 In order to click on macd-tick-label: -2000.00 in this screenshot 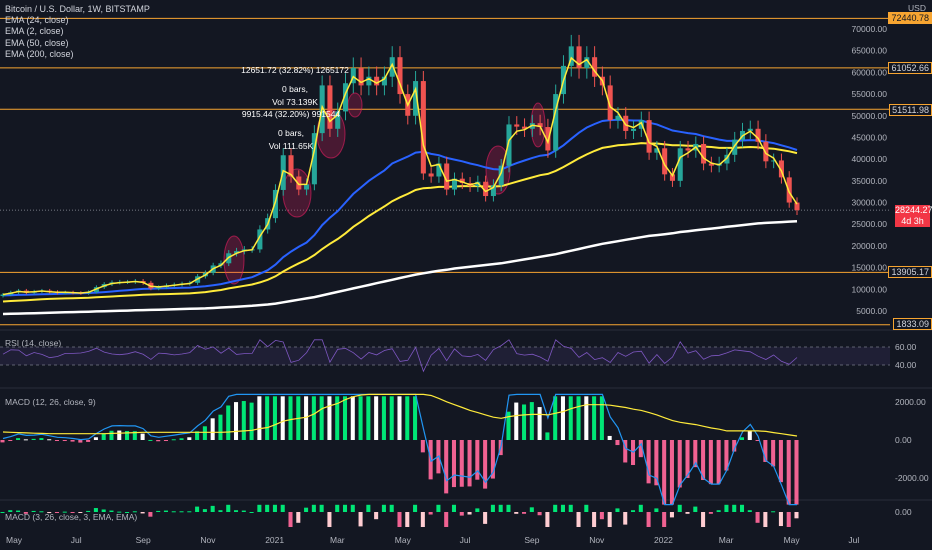, I will do `click(912, 478)`.